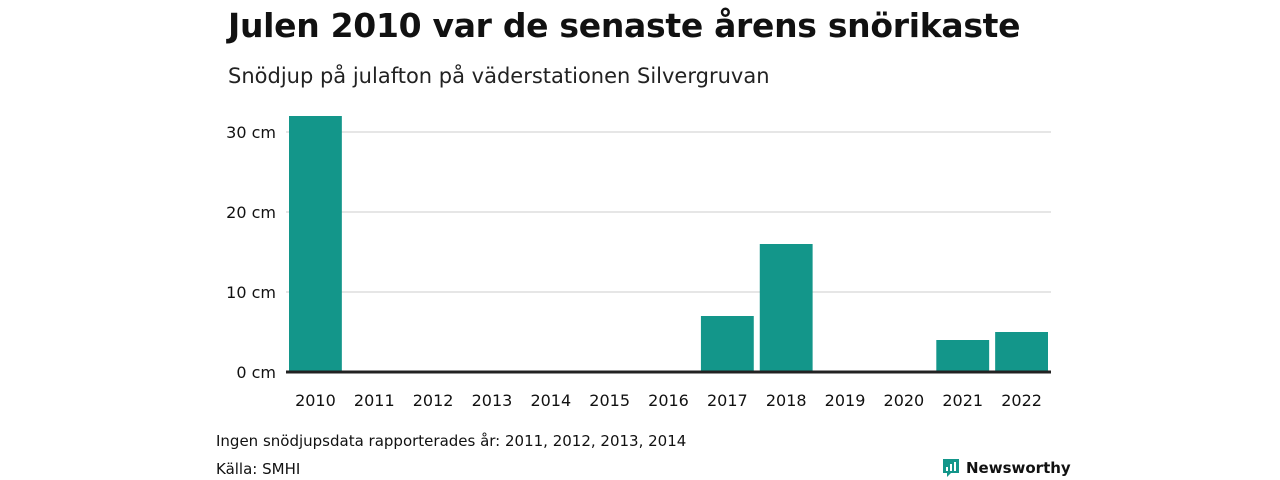 The height and width of the screenshot is (480, 1280). Describe the element at coordinates (951, 468) in the screenshot. I see `newsworthy-logo-icon` at that location.